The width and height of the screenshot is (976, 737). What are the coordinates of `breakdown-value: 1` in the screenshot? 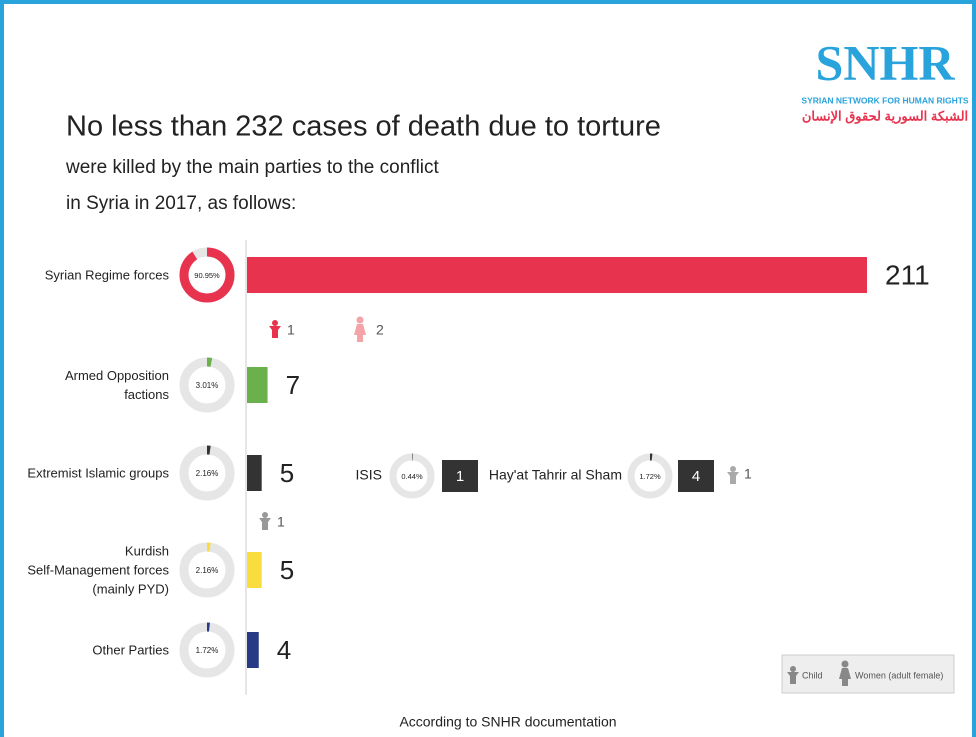 It's located at (460, 476).